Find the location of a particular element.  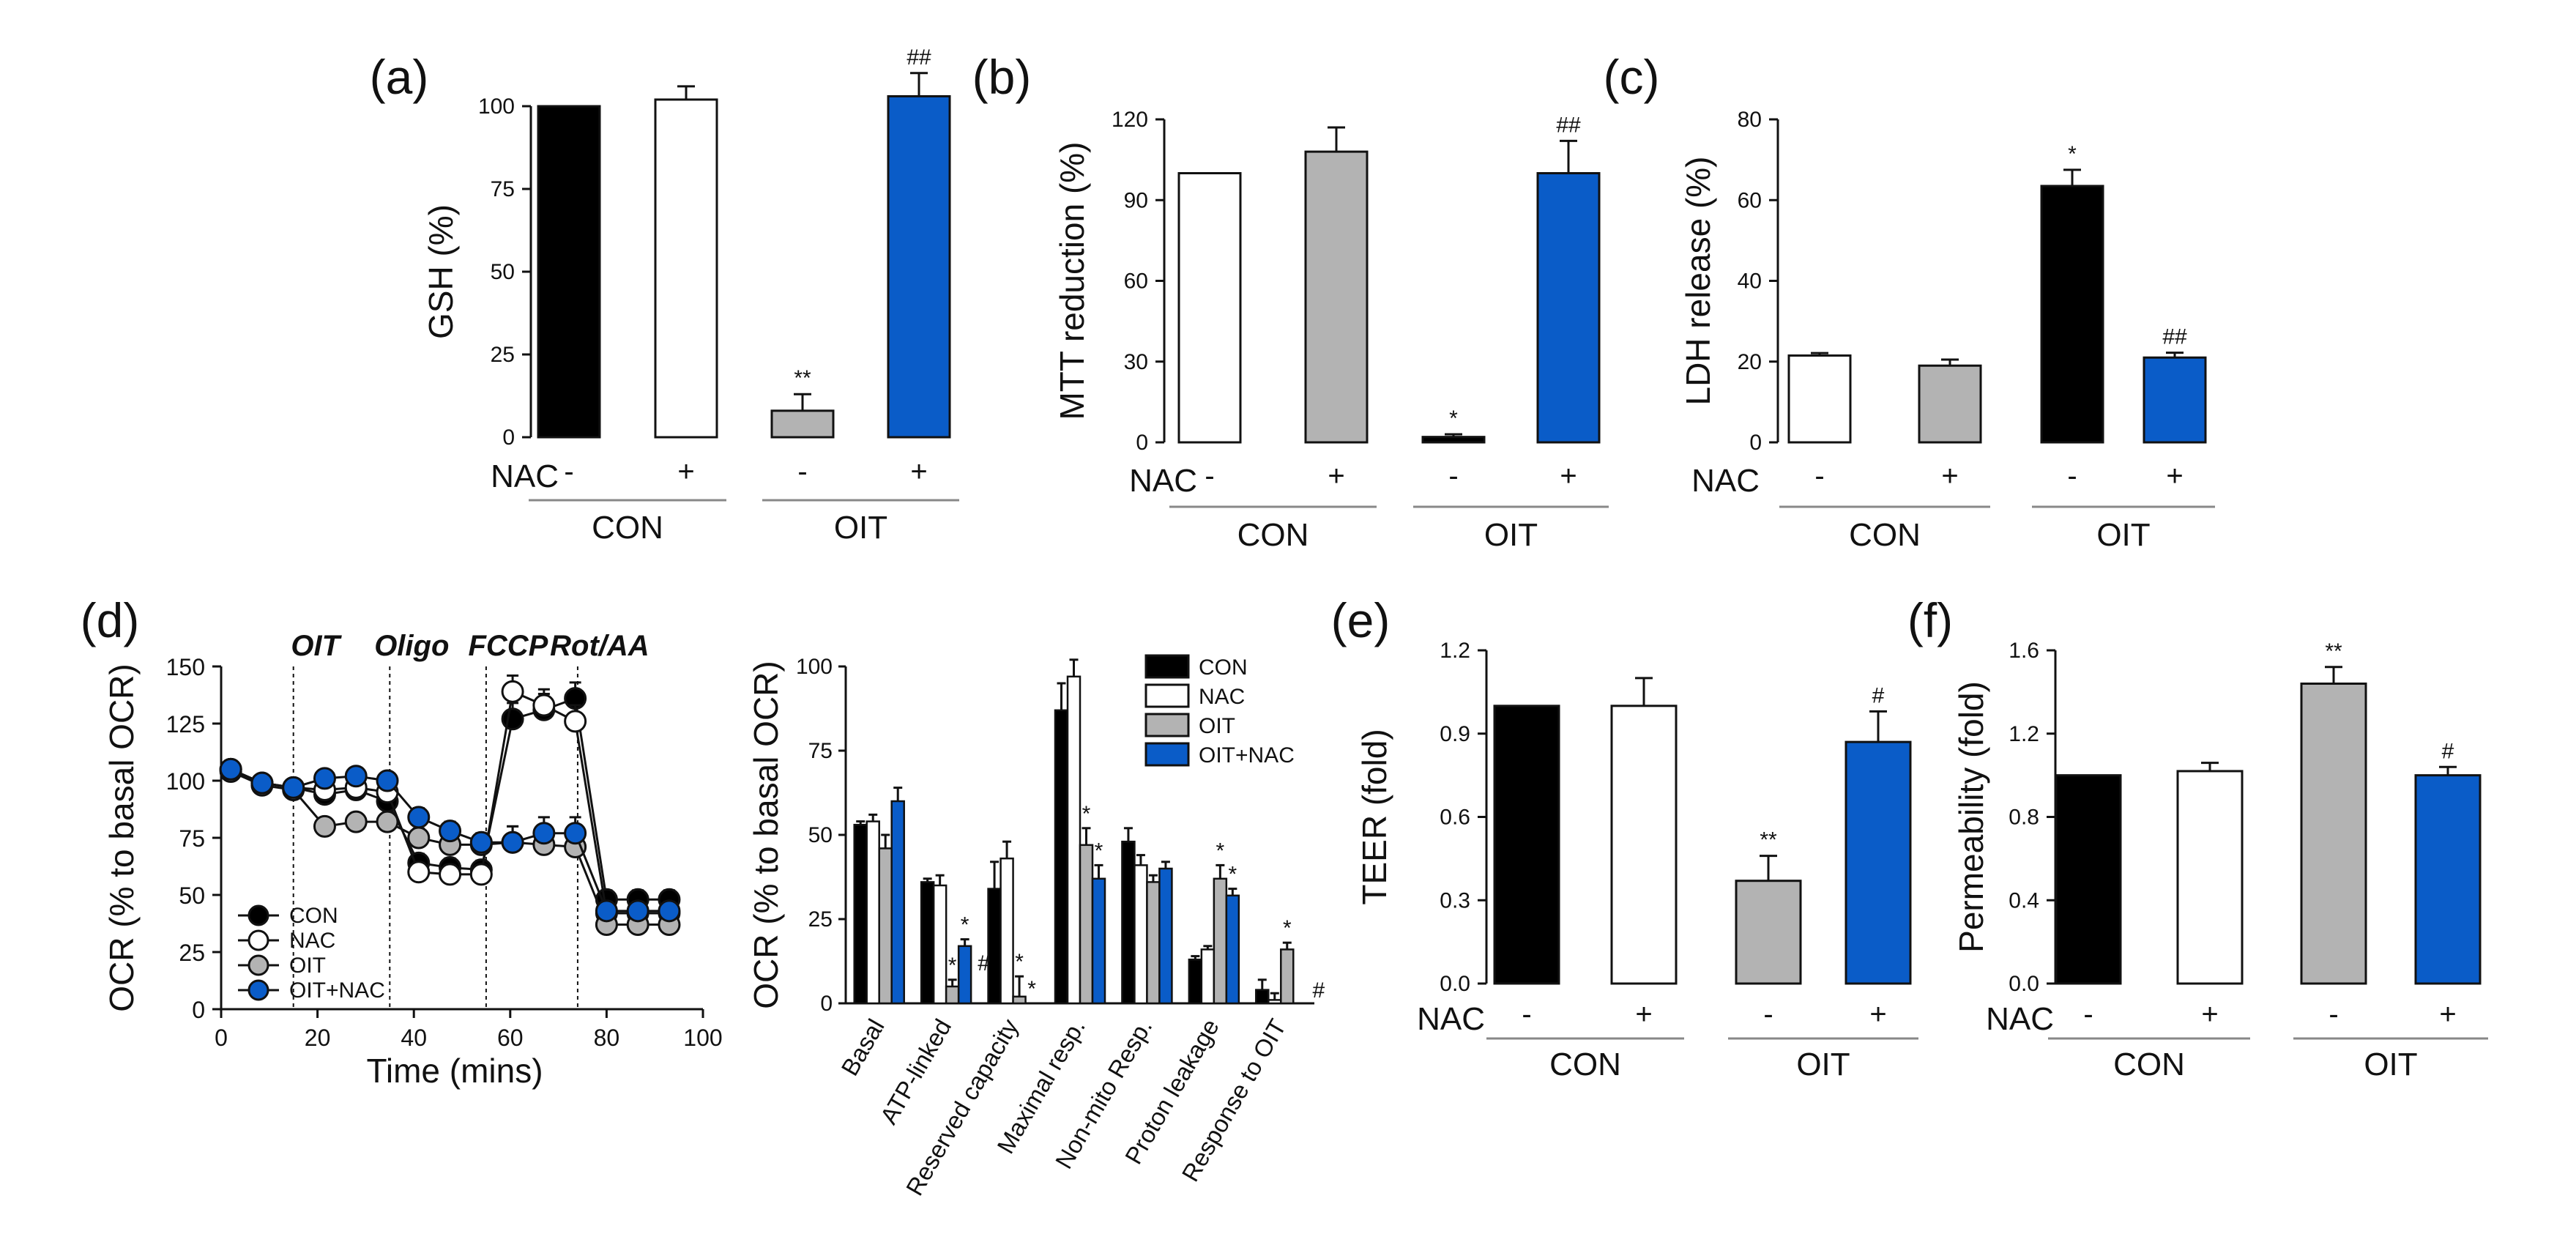

x-tick-label: 0 is located at coordinates (221, 1038).